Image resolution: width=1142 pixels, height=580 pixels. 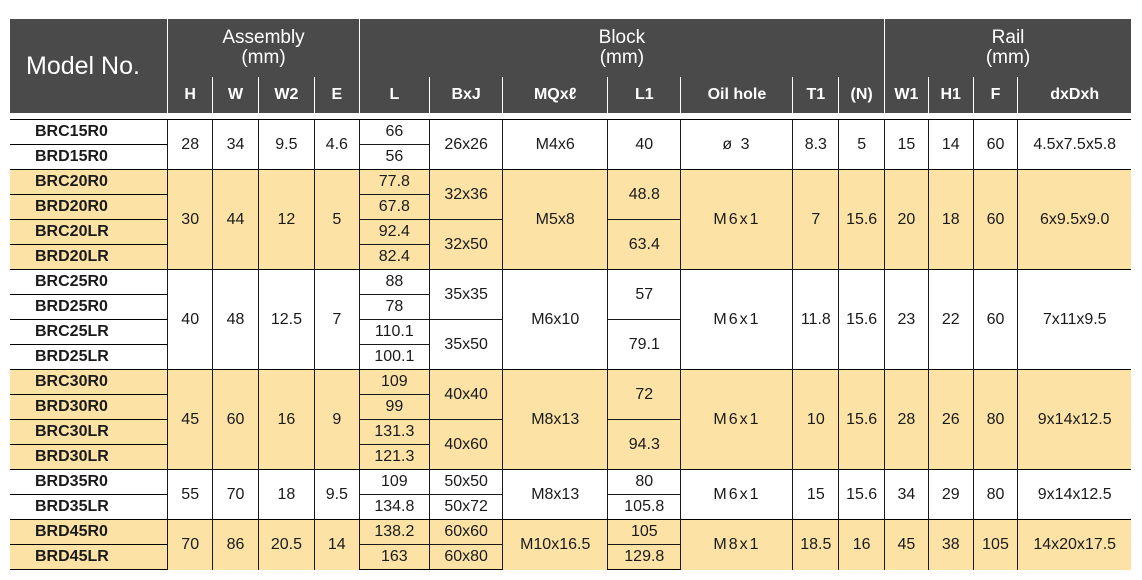 I want to click on l1-cell: 63.4, so click(x=644, y=244).